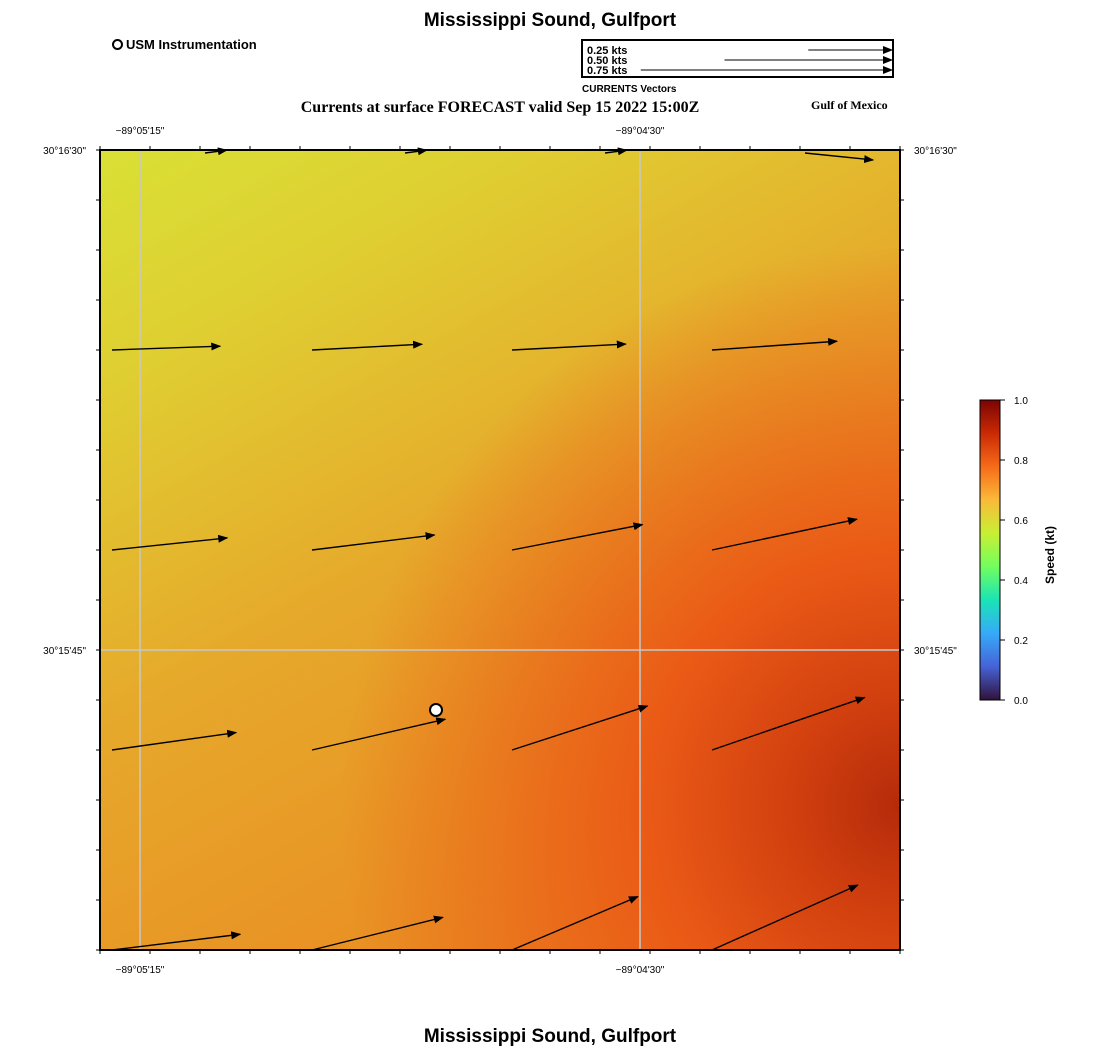 Image resolution: width=1100 pixels, height=1050 pixels. I want to click on colorbar-tick-label: 0.8, so click(1021, 461).